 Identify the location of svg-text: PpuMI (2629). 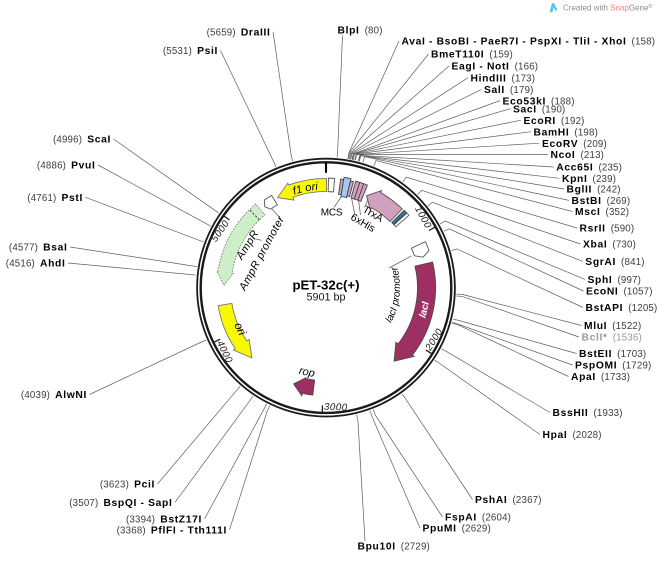
(457, 529).